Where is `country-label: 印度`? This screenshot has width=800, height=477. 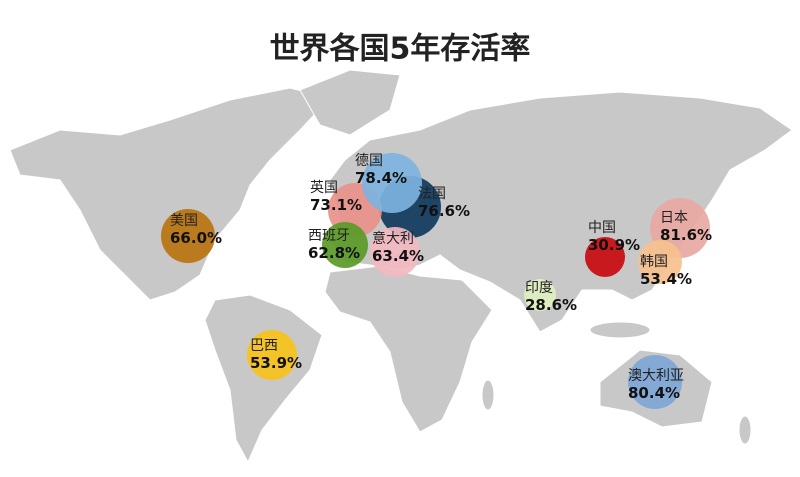 country-label: 印度 is located at coordinates (539, 288).